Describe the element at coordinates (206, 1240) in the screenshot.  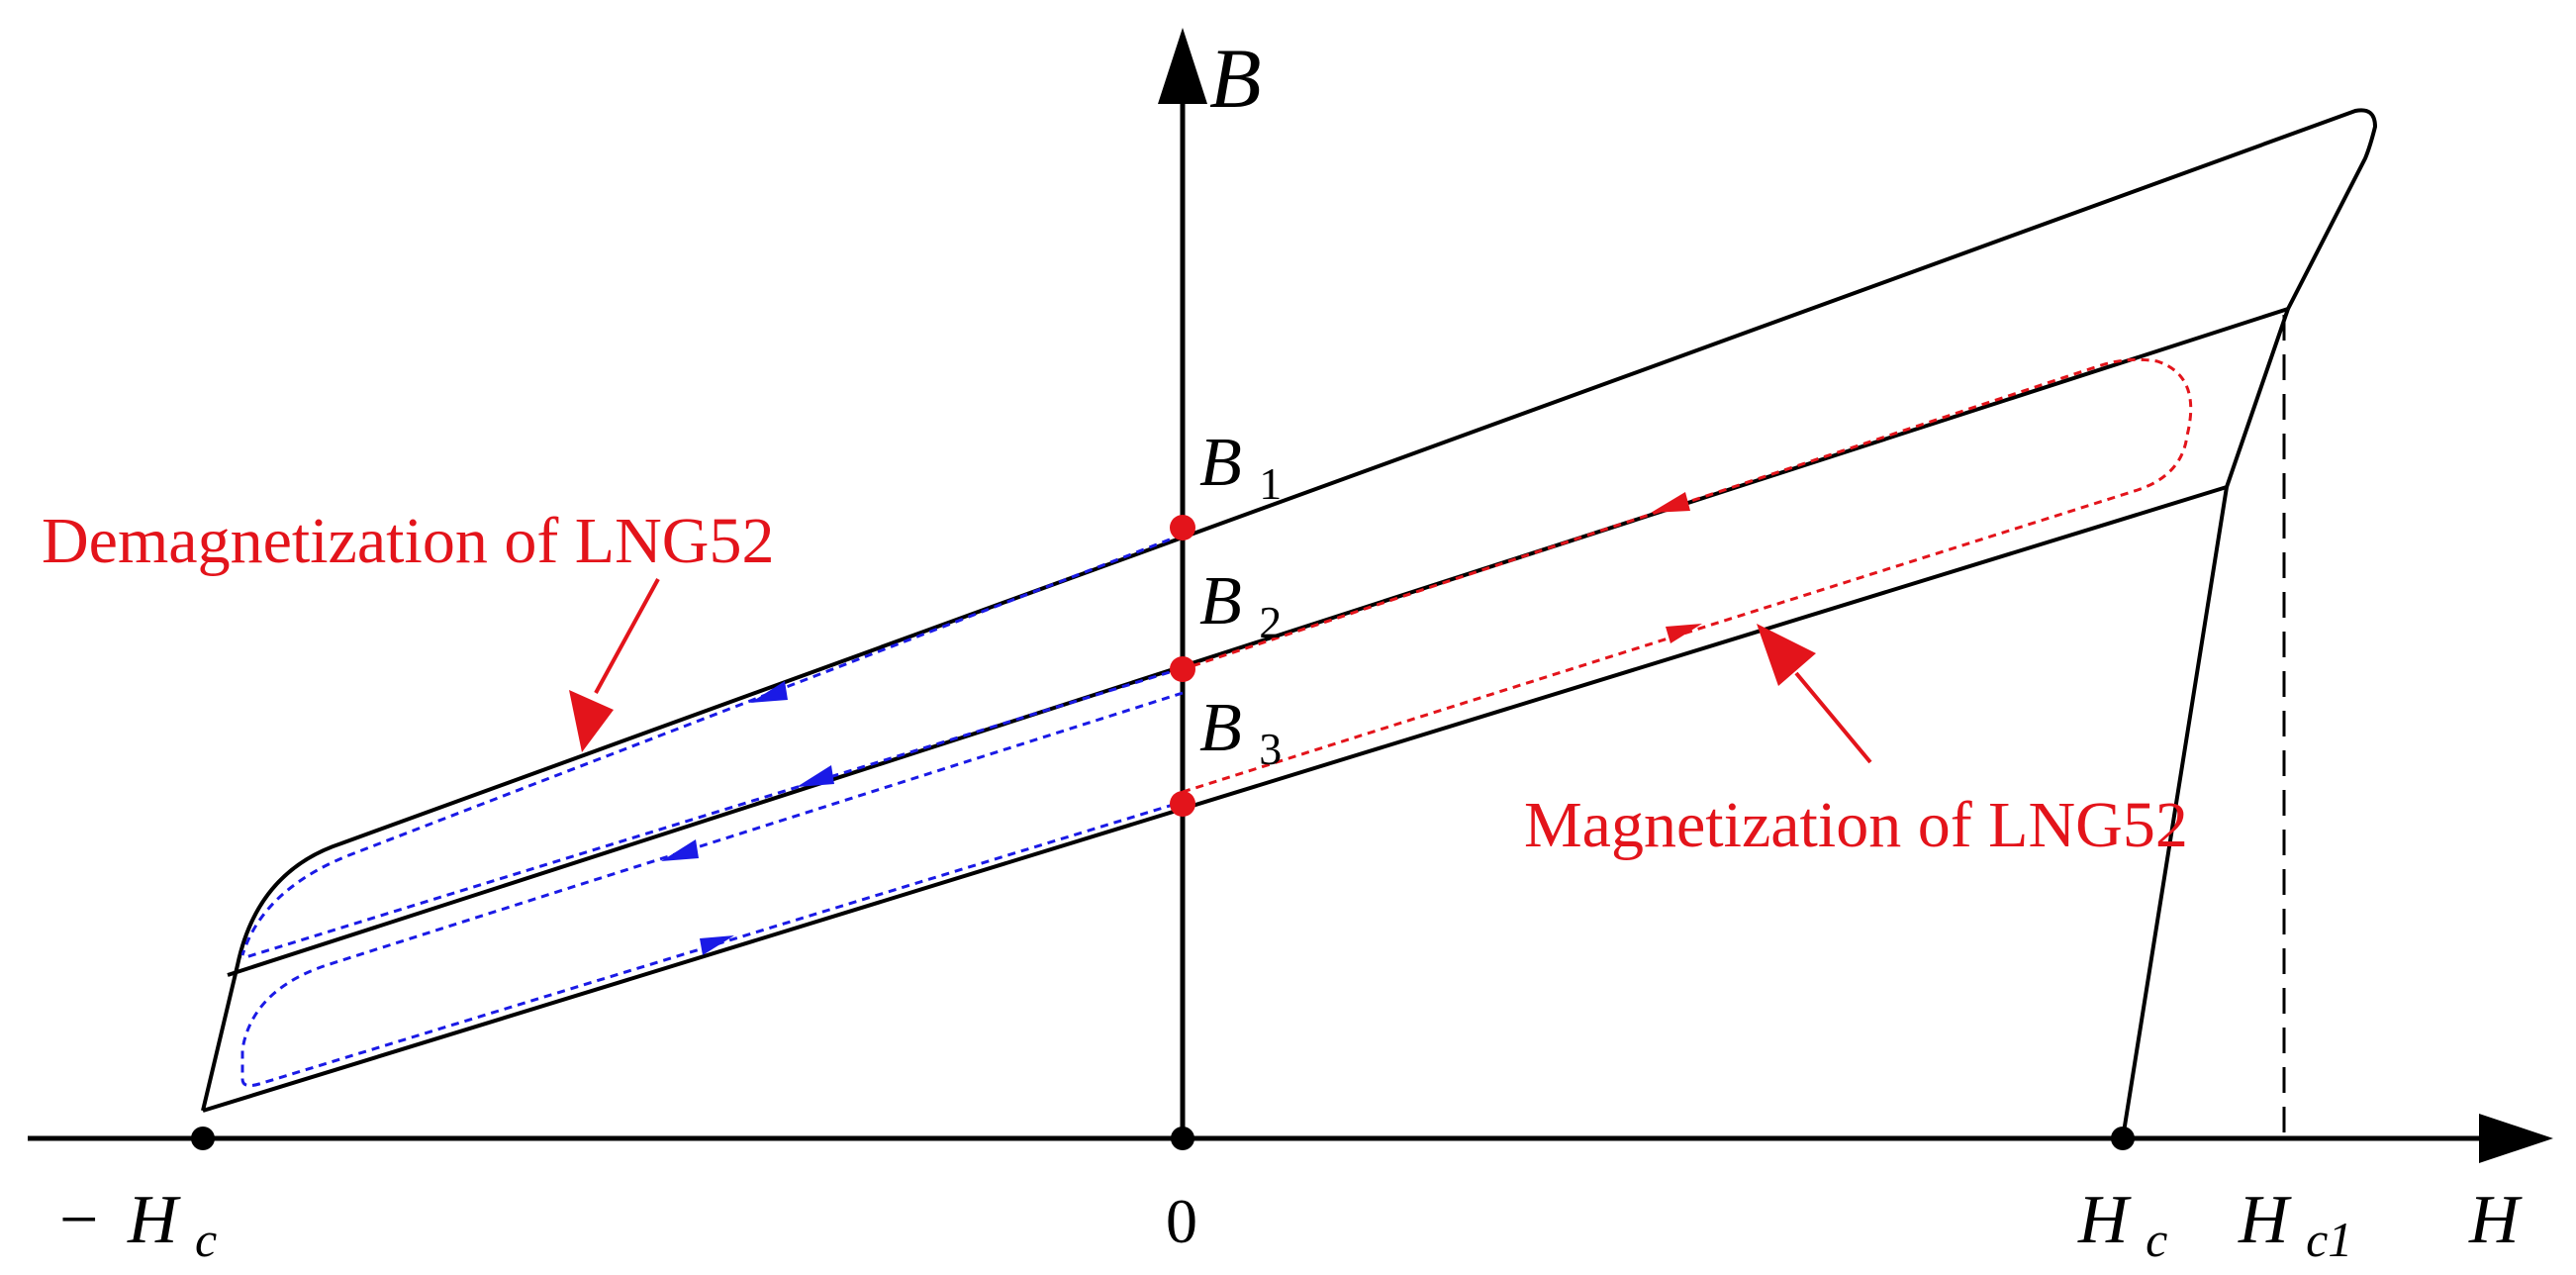
I see `neg-hc-sub: c` at that location.